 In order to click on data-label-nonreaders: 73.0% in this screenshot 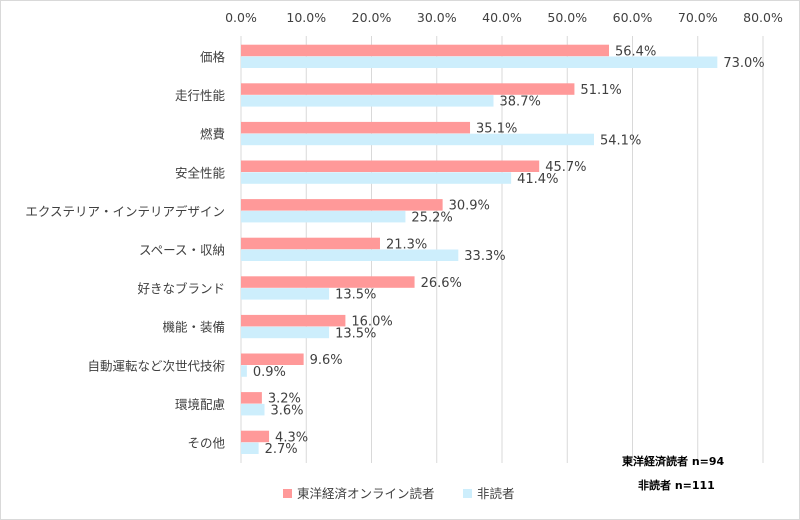, I will do `click(743, 63)`.